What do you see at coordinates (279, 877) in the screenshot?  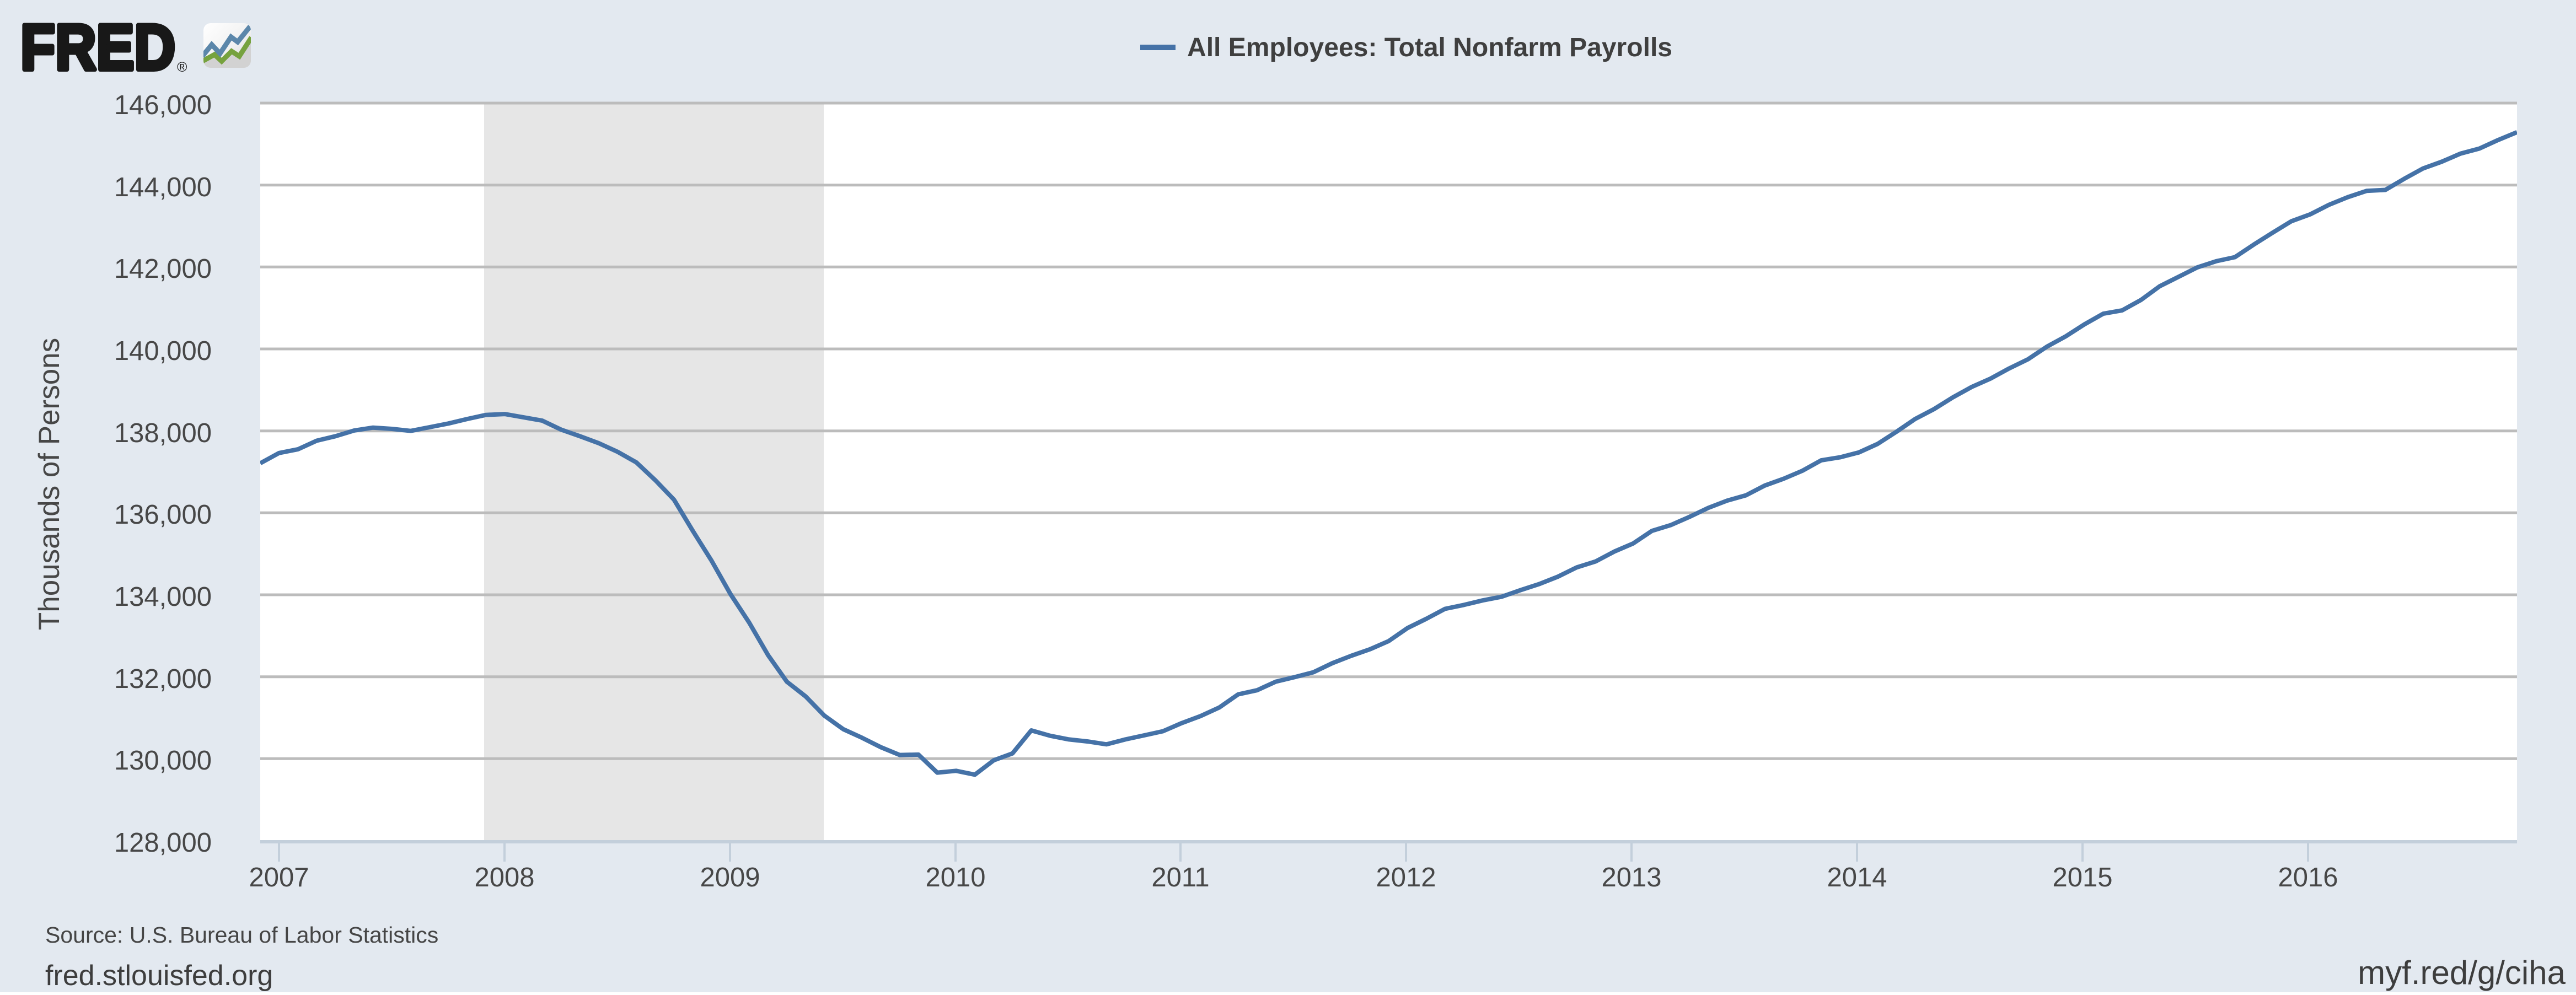 I see `svg-text: 2007` at bounding box center [279, 877].